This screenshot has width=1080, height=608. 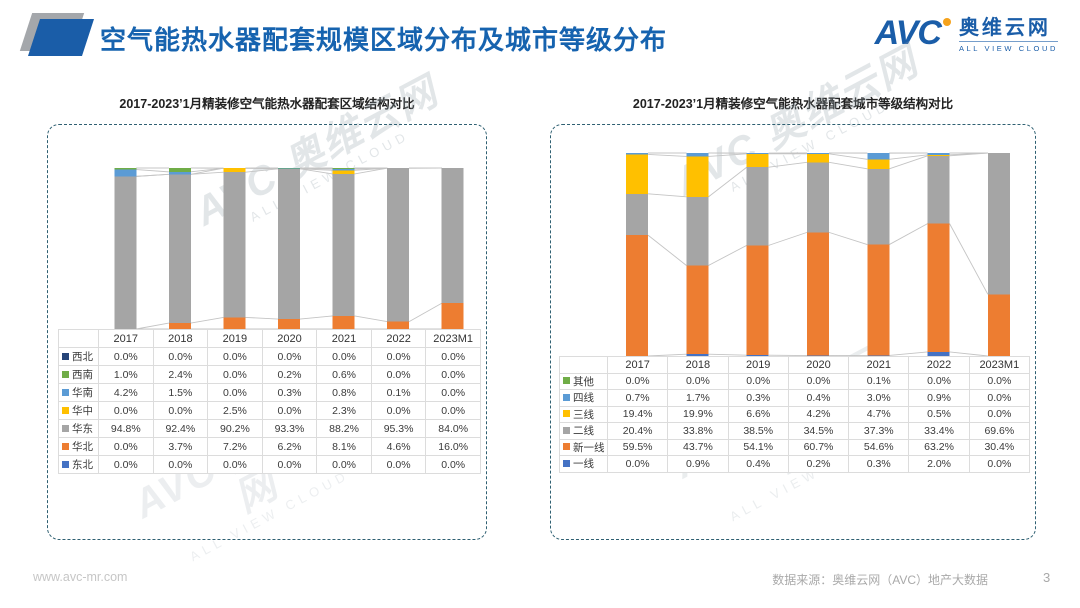 What do you see at coordinates (398, 245) in the screenshot?
I see `bar-segment-华东-2022` at bounding box center [398, 245].